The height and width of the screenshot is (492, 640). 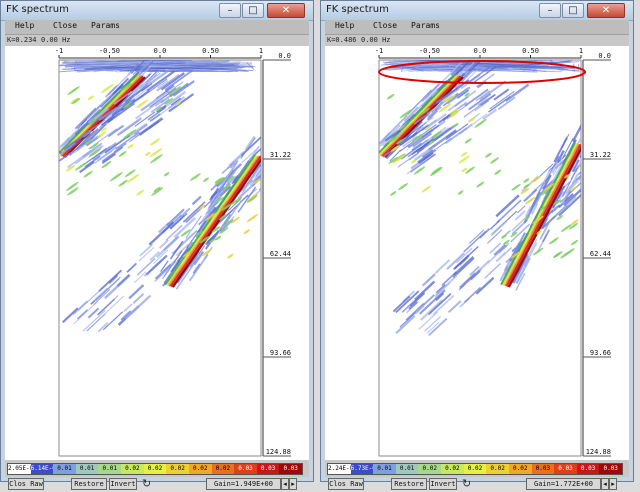 What do you see at coordinates (157, 11) in the screenshot?
I see `title-bar: FK spectrum–□✕` at bounding box center [157, 11].